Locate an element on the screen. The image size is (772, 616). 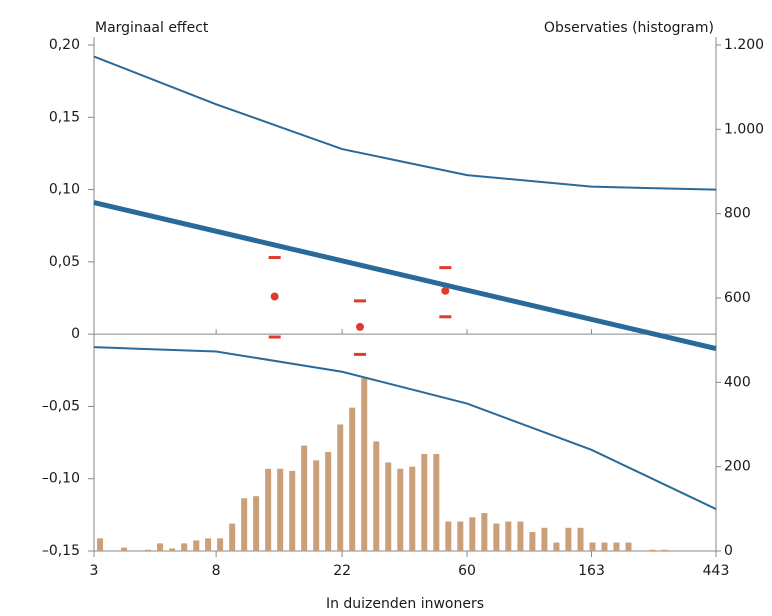
y-tick-label: 0,05 is located at coordinates (64, 262).